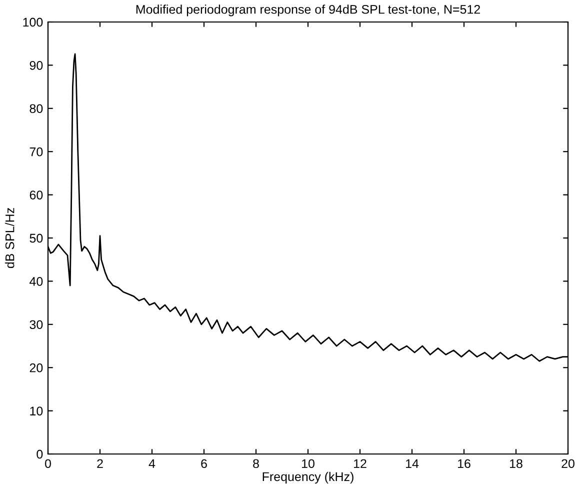  What do you see at coordinates (36, 109) in the screenshot?
I see `y-tick-label: 80` at bounding box center [36, 109].